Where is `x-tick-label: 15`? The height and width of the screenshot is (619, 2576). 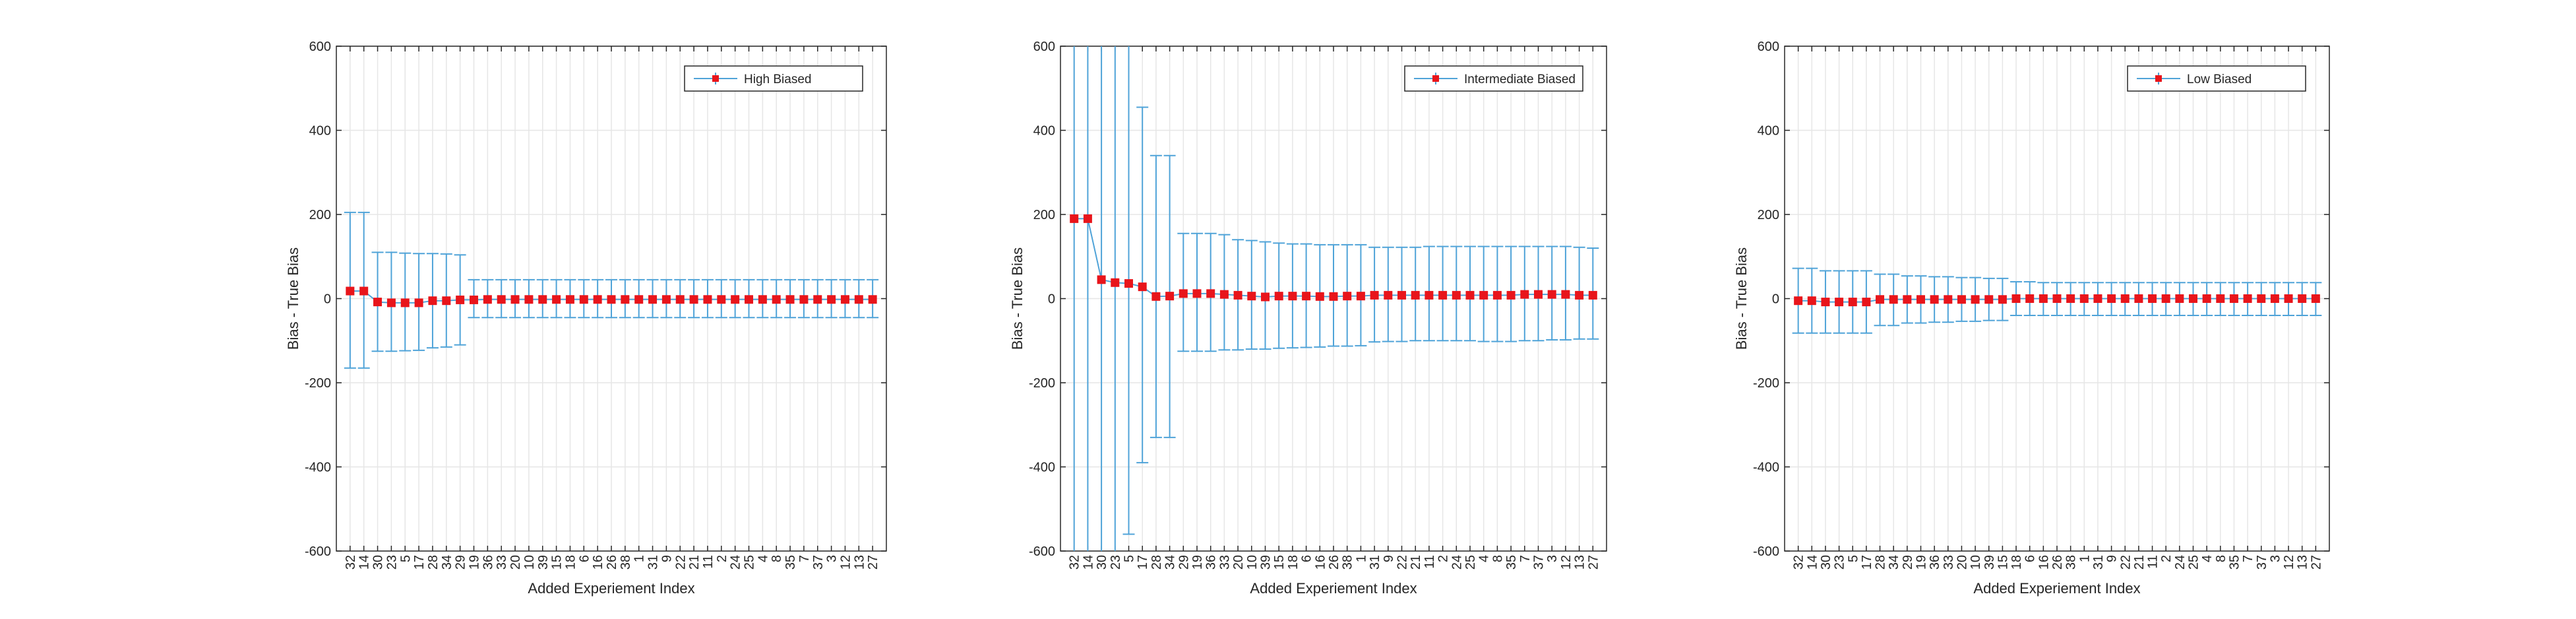
x-tick-label: 15 is located at coordinates (557, 562).